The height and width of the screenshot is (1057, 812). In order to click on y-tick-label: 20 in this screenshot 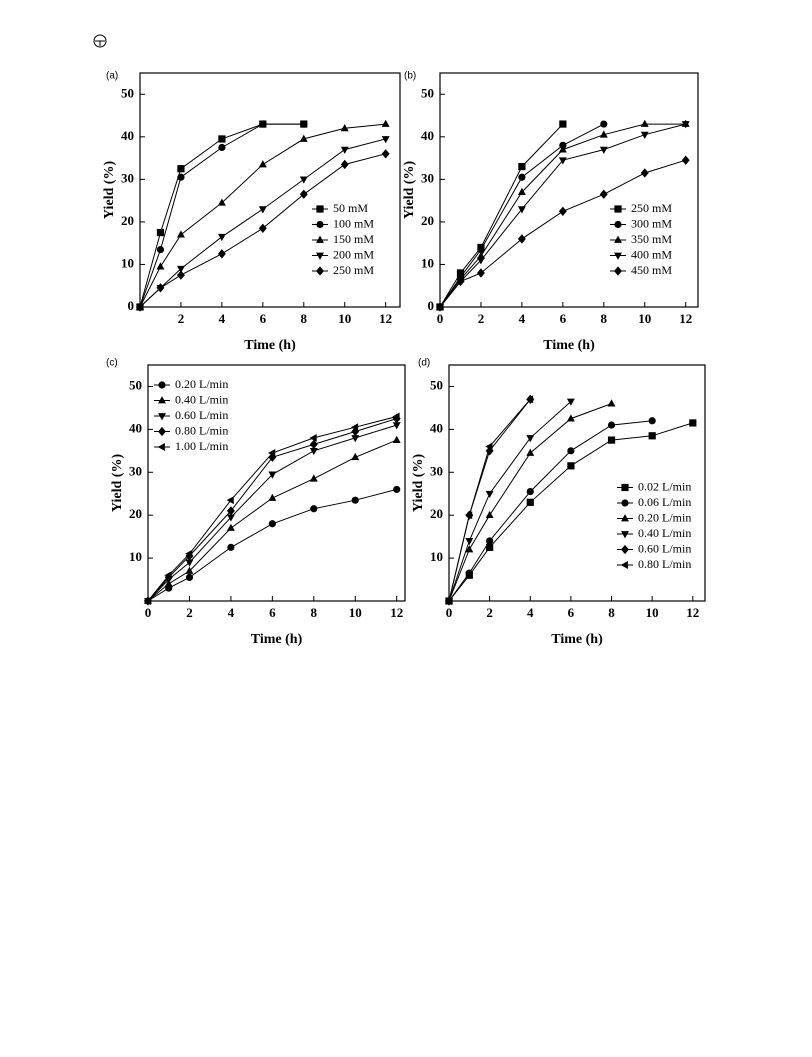, I will do `click(127, 220)`.